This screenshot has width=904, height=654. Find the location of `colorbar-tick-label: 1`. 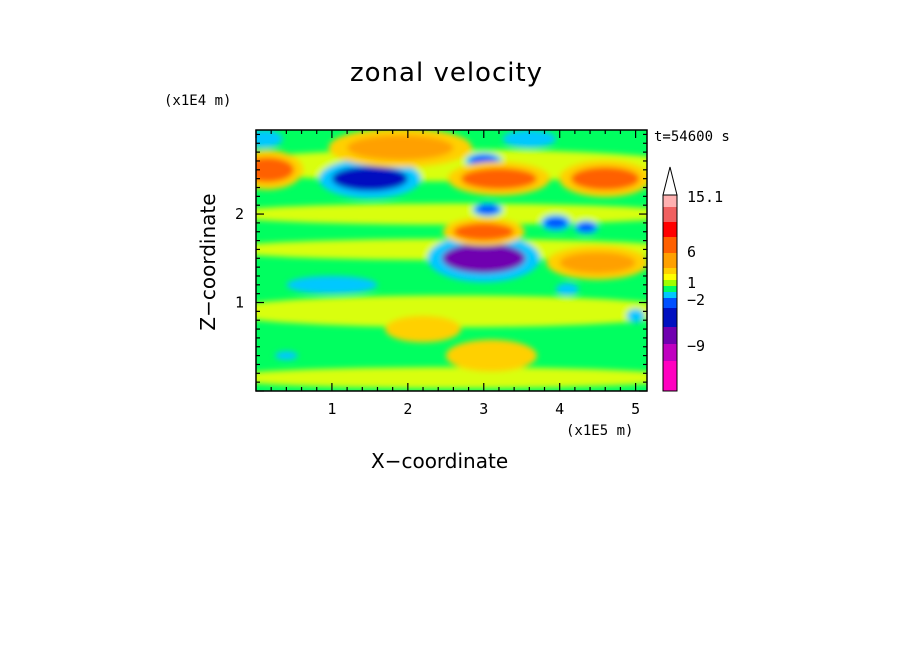

colorbar-tick-label: 1 is located at coordinates (691, 283).